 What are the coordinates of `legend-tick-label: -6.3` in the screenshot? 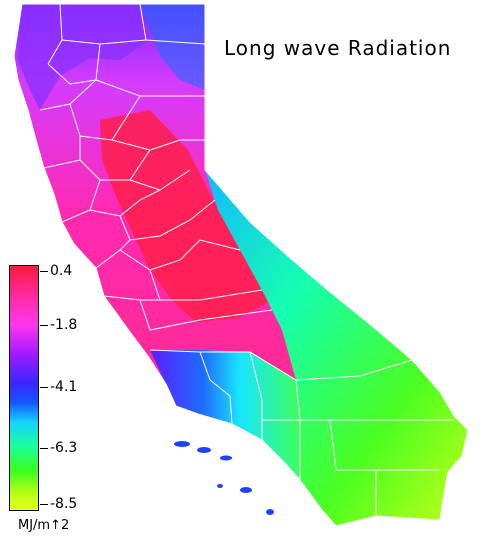 It's located at (64, 448).